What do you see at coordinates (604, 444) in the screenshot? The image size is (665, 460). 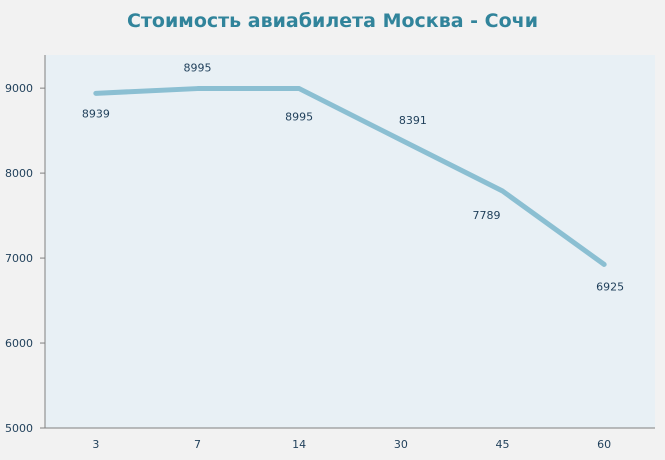 I see `x-tick-label: 60` at bounding box center [604, 444].